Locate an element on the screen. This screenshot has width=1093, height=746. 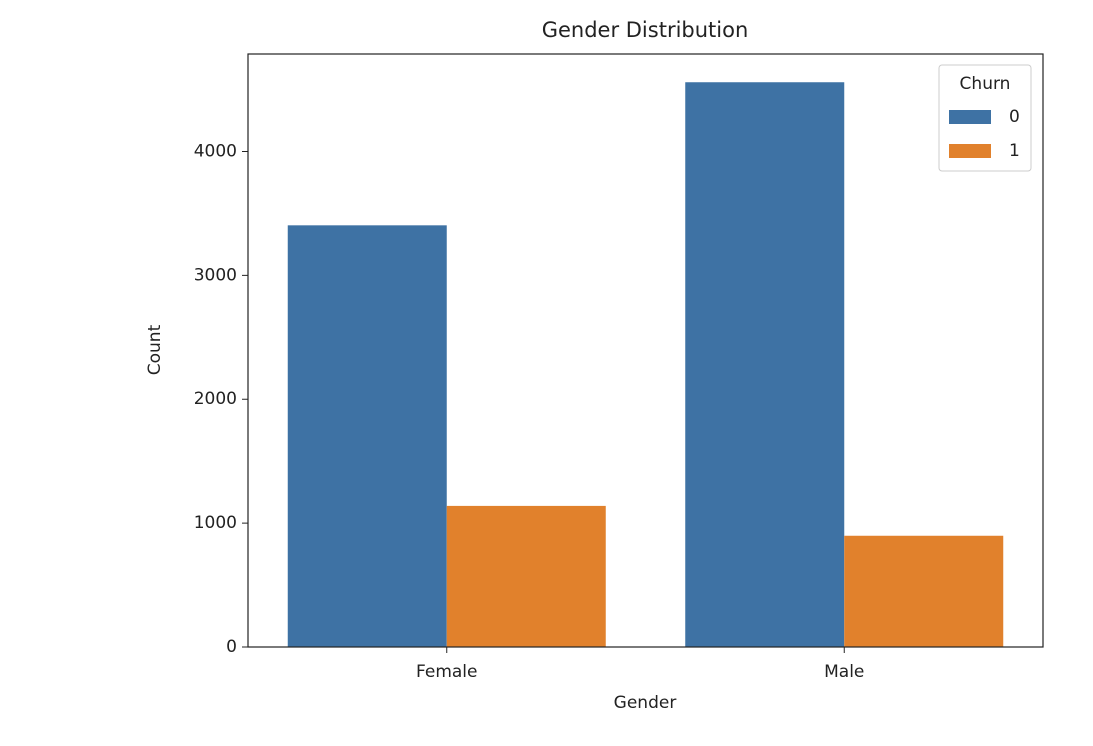
y-tick-label: 3000 is located at coordinates (215, 275).